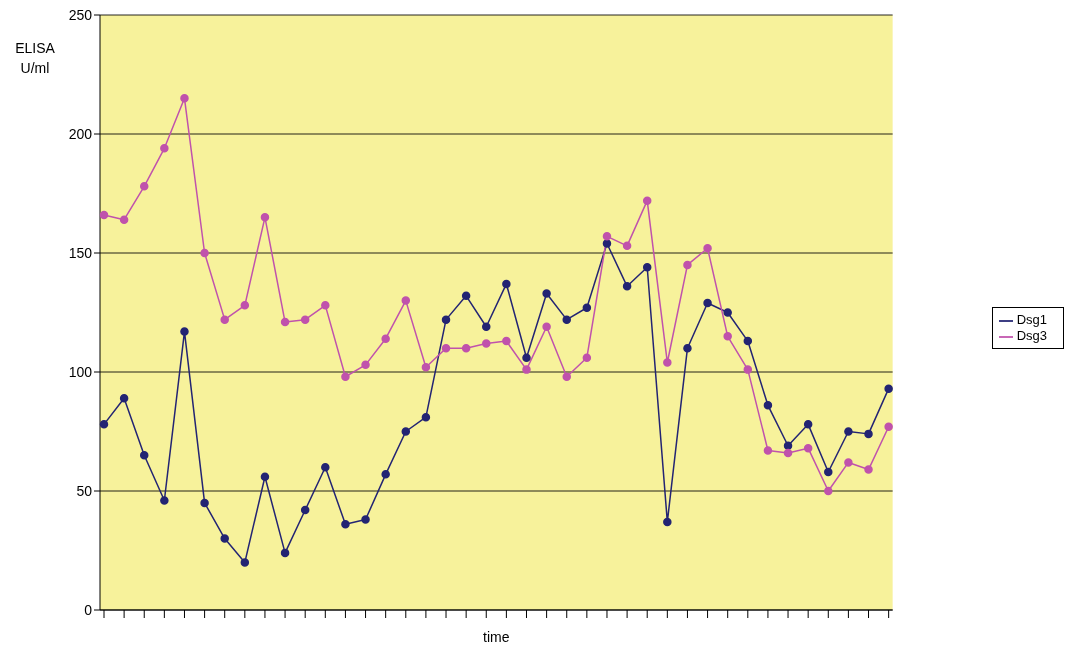 This screenshot has height=647, width=1081. Describe the element at coordinates (1031, 335) in the screenshot. I see `legend-label: Dsg3` at that location.